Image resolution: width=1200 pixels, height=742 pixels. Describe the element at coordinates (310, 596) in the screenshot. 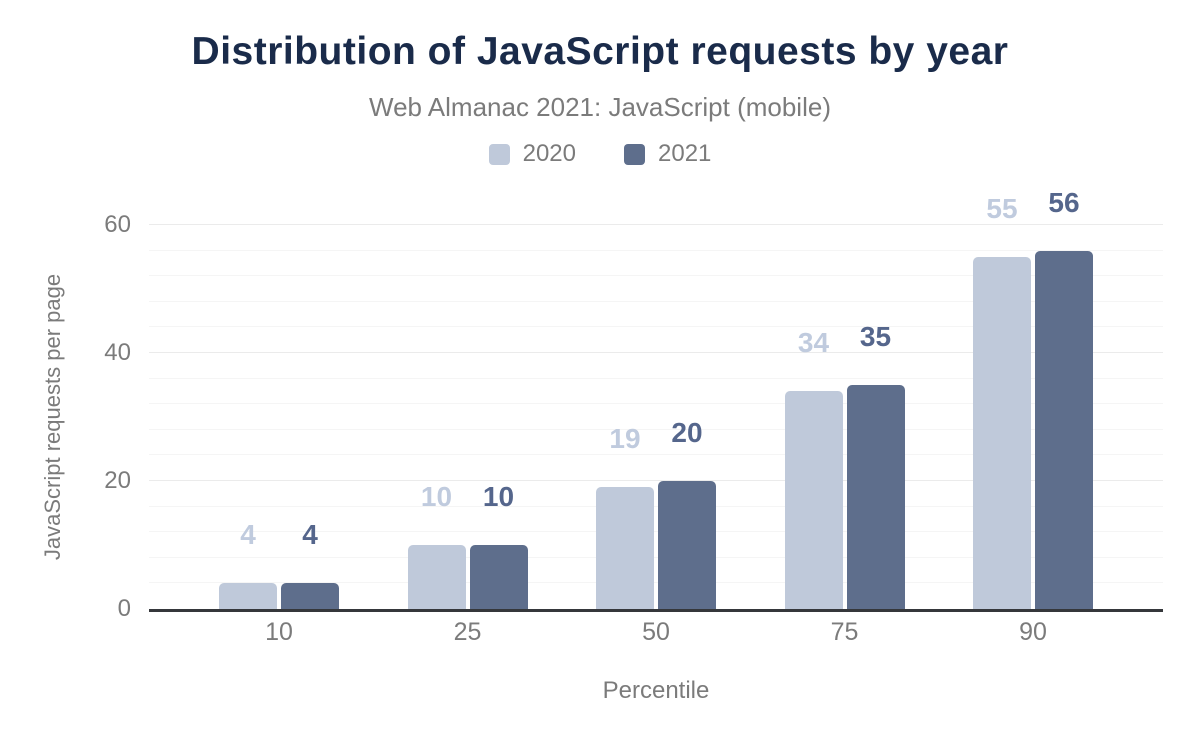

I see `bar-2021-p10` at that location.